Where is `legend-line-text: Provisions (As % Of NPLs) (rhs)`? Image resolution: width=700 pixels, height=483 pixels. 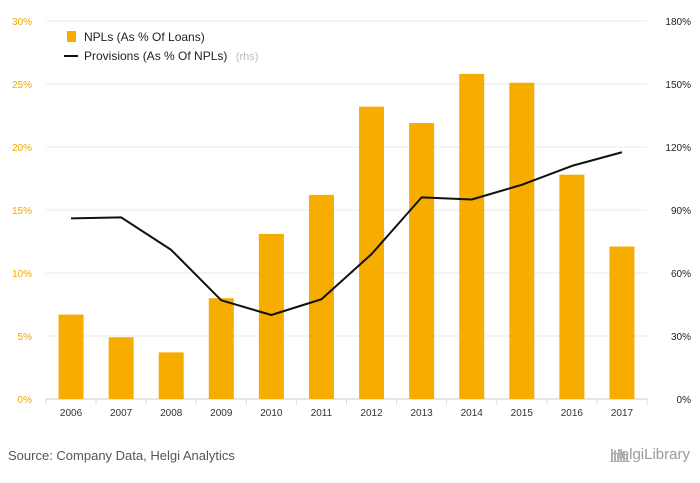
legend-line-text: Provisions (As % Of NPLs) (rhs) is located at coordinates (171, 55).